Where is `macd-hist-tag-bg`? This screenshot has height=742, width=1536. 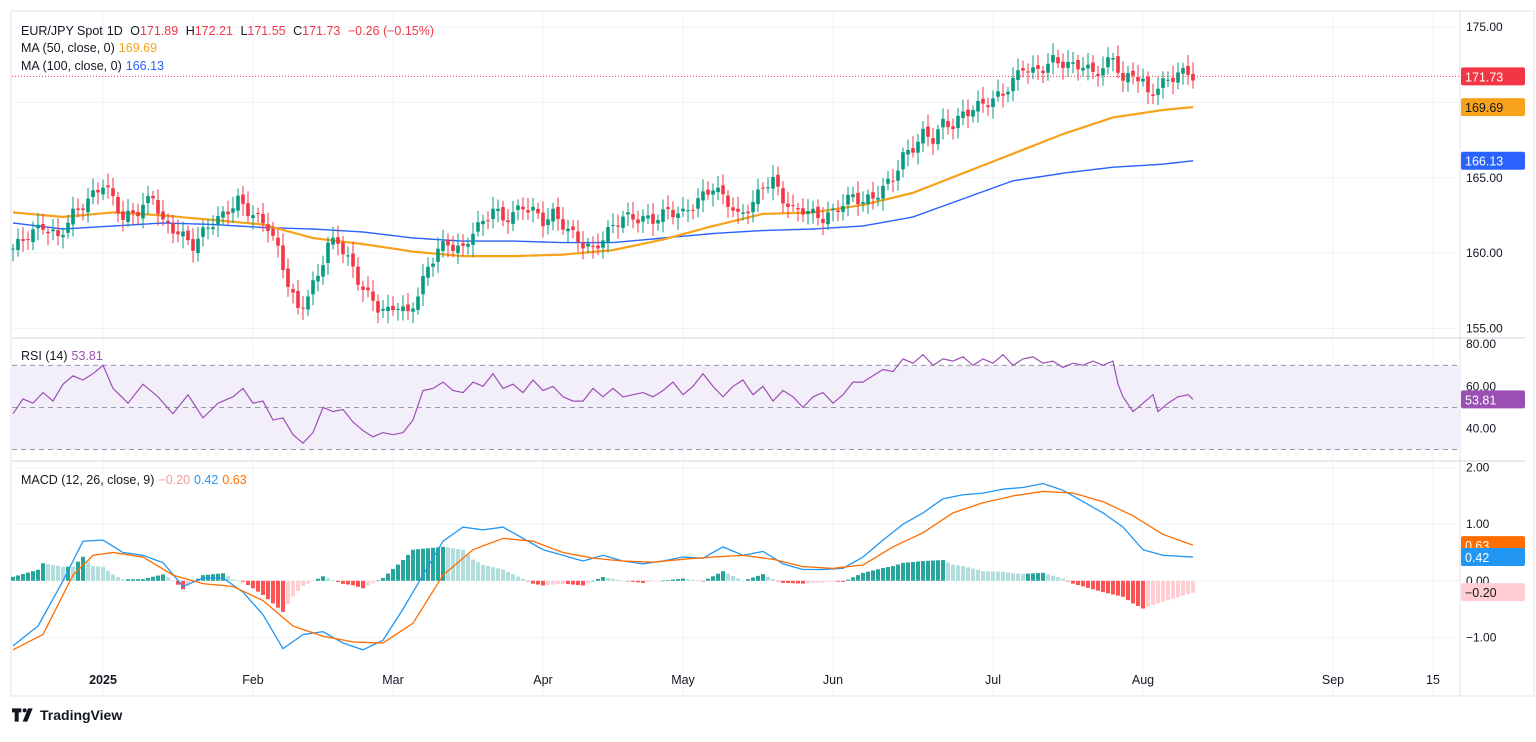 macd-hist-tag-bg is located at coordinates (1493, 592).